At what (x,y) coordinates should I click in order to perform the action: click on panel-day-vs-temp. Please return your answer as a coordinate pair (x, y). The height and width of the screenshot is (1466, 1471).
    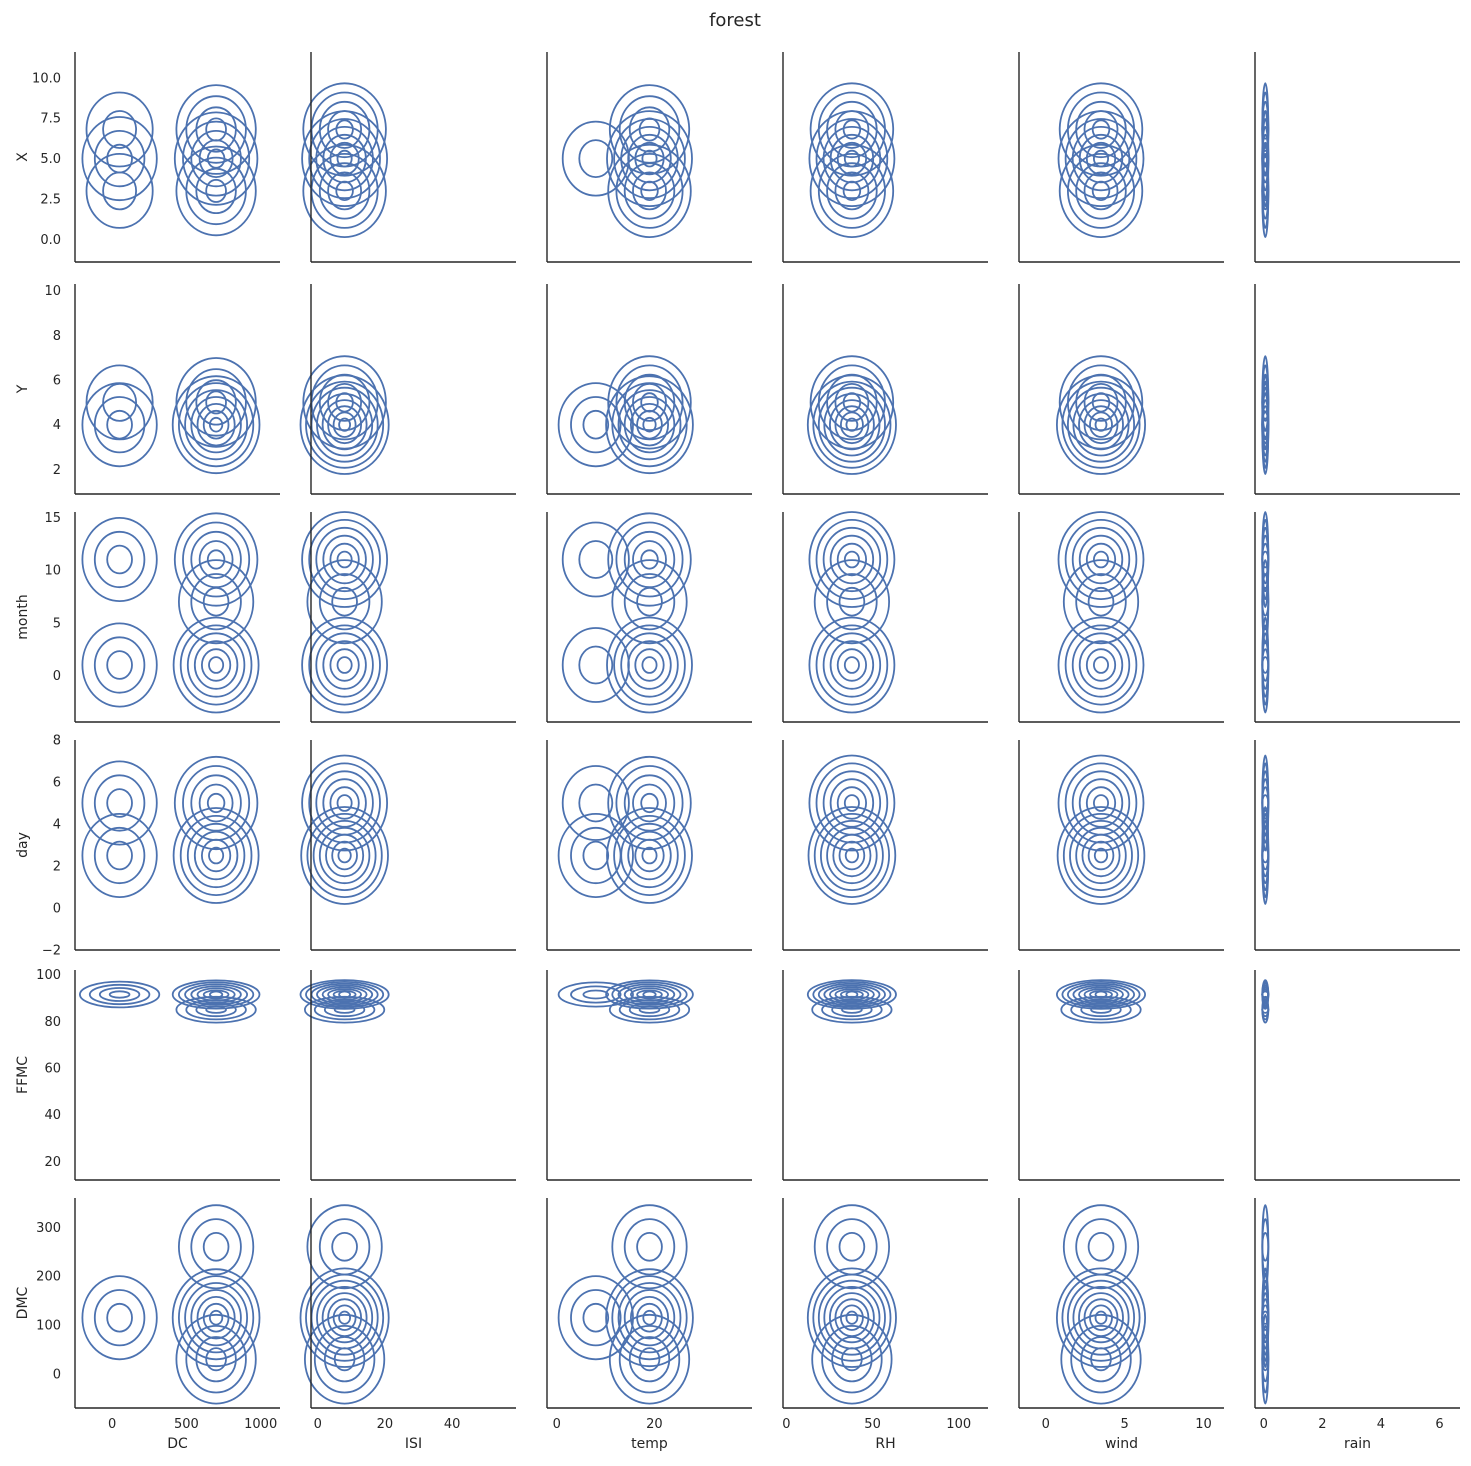
    Looking at the image, I should click on (649, 845).